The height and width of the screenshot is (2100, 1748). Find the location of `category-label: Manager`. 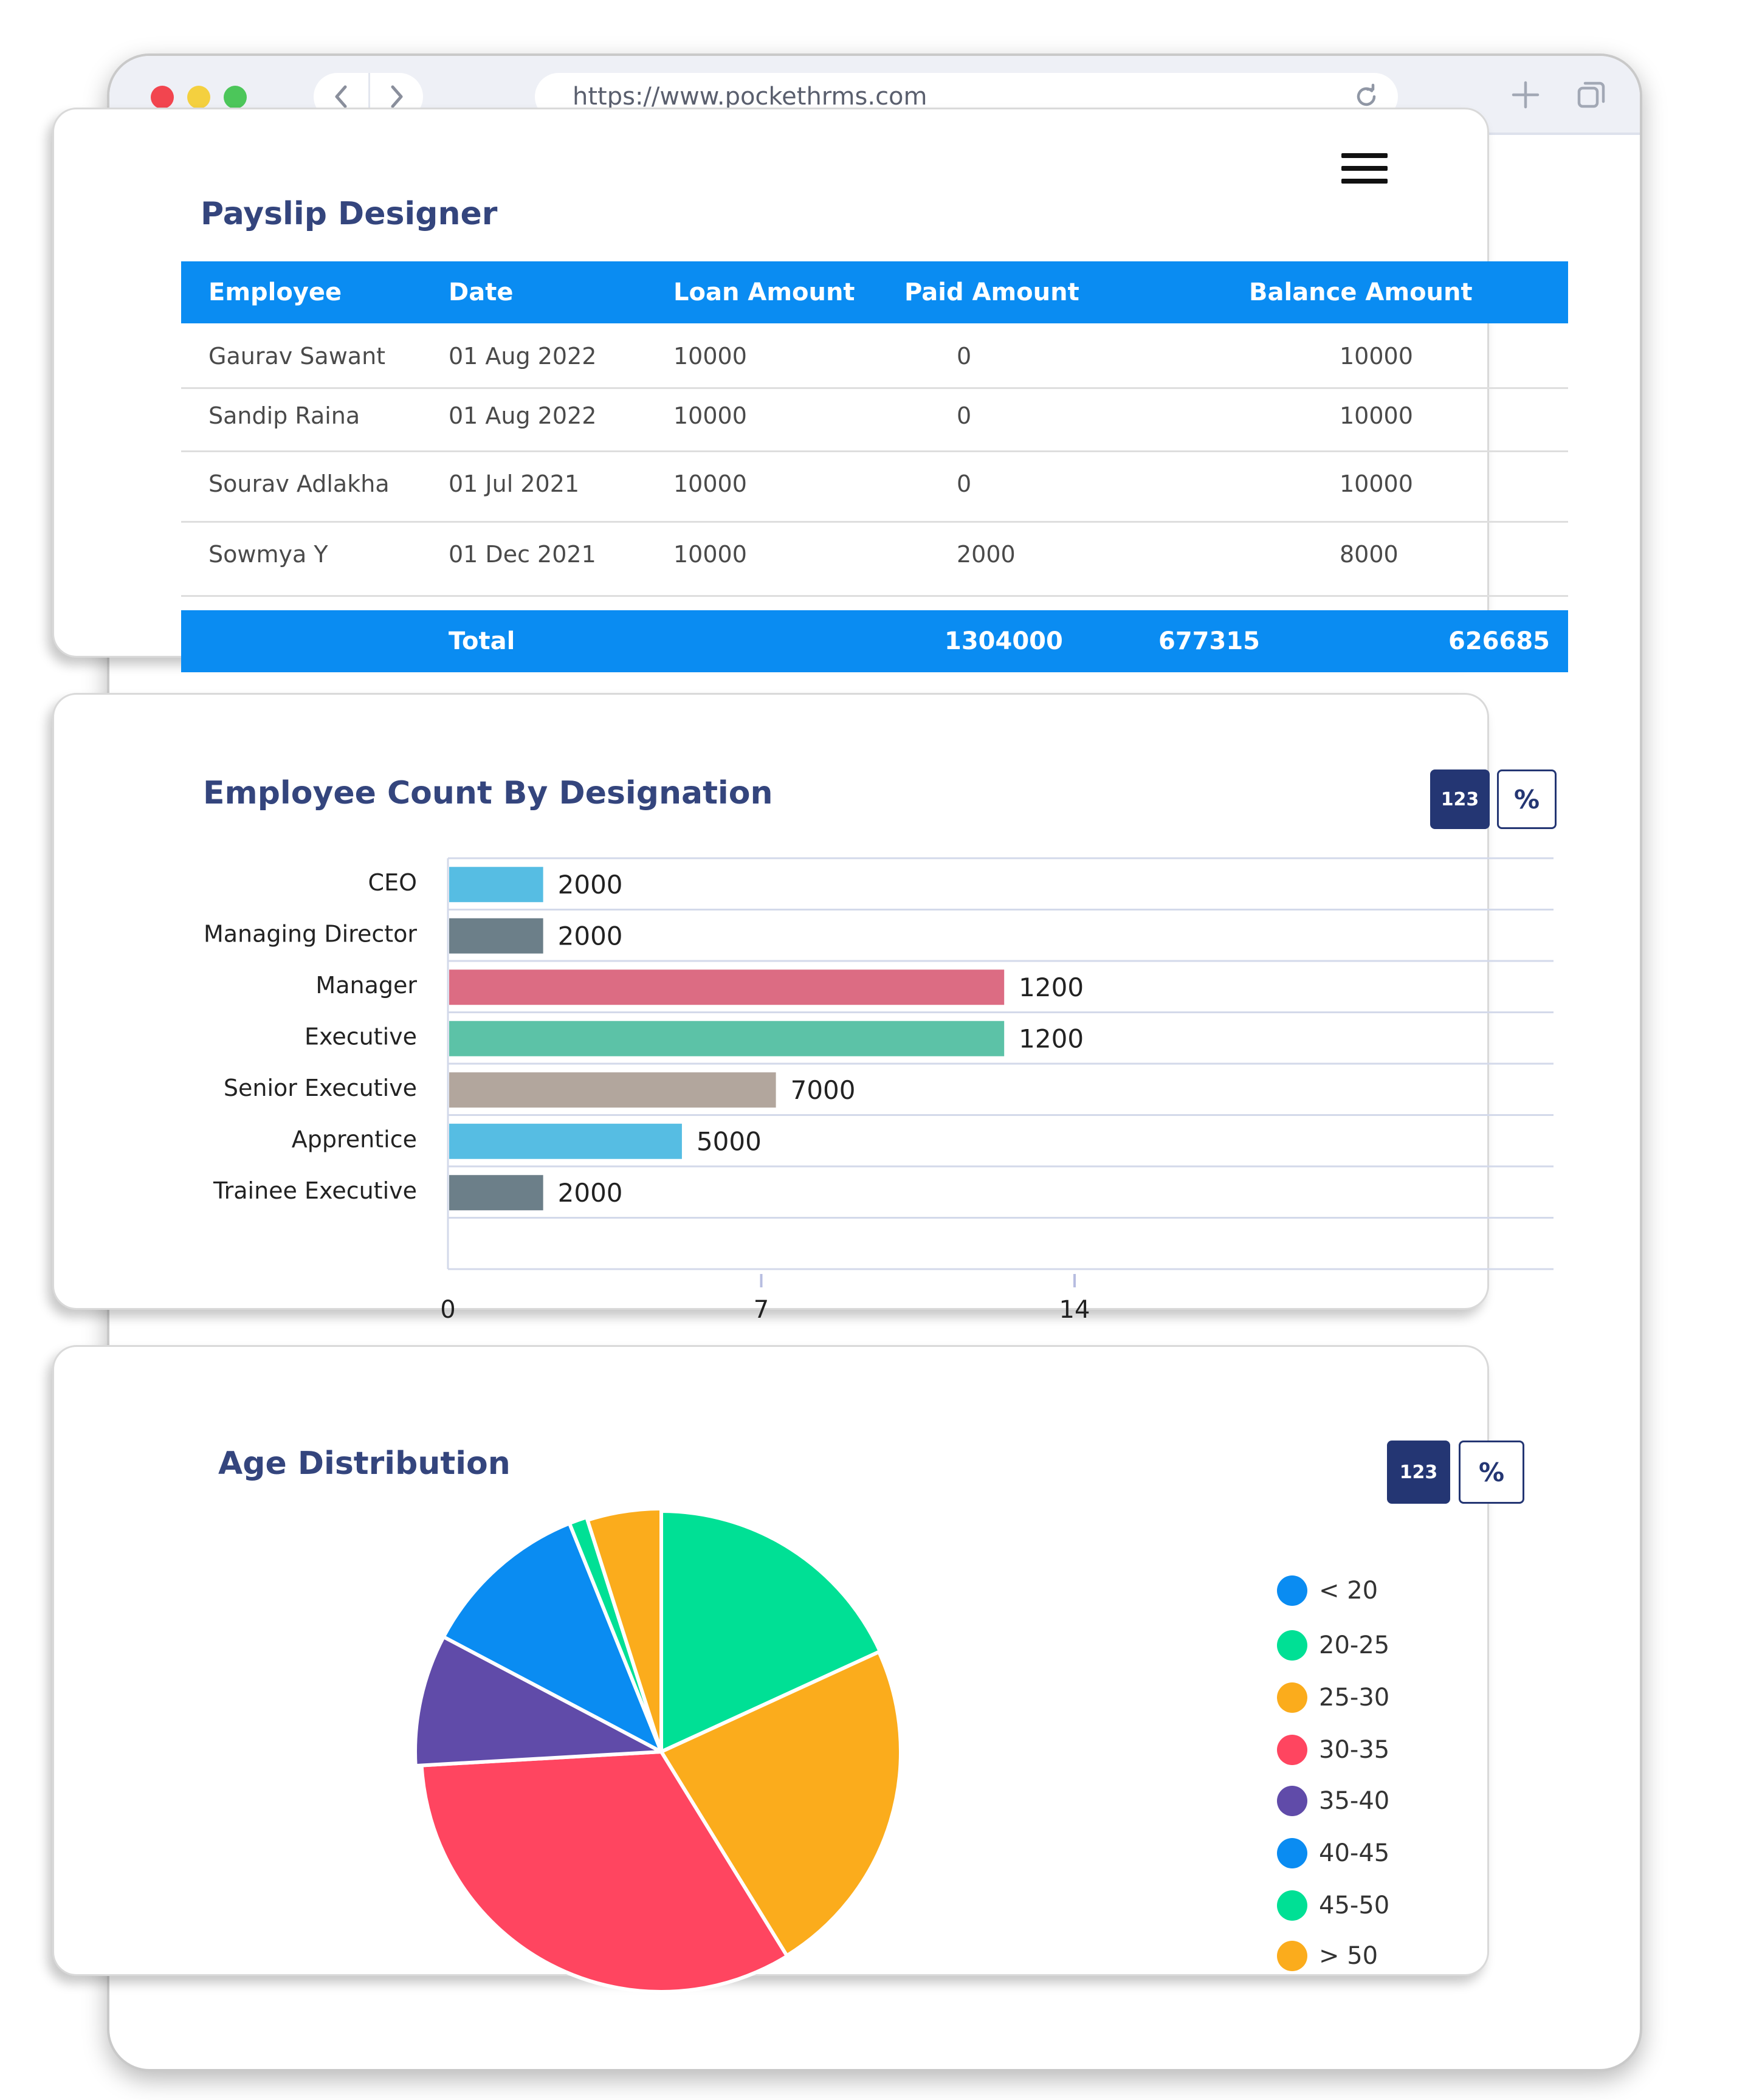

category-label: Manager is located at coordinates (366, 985).